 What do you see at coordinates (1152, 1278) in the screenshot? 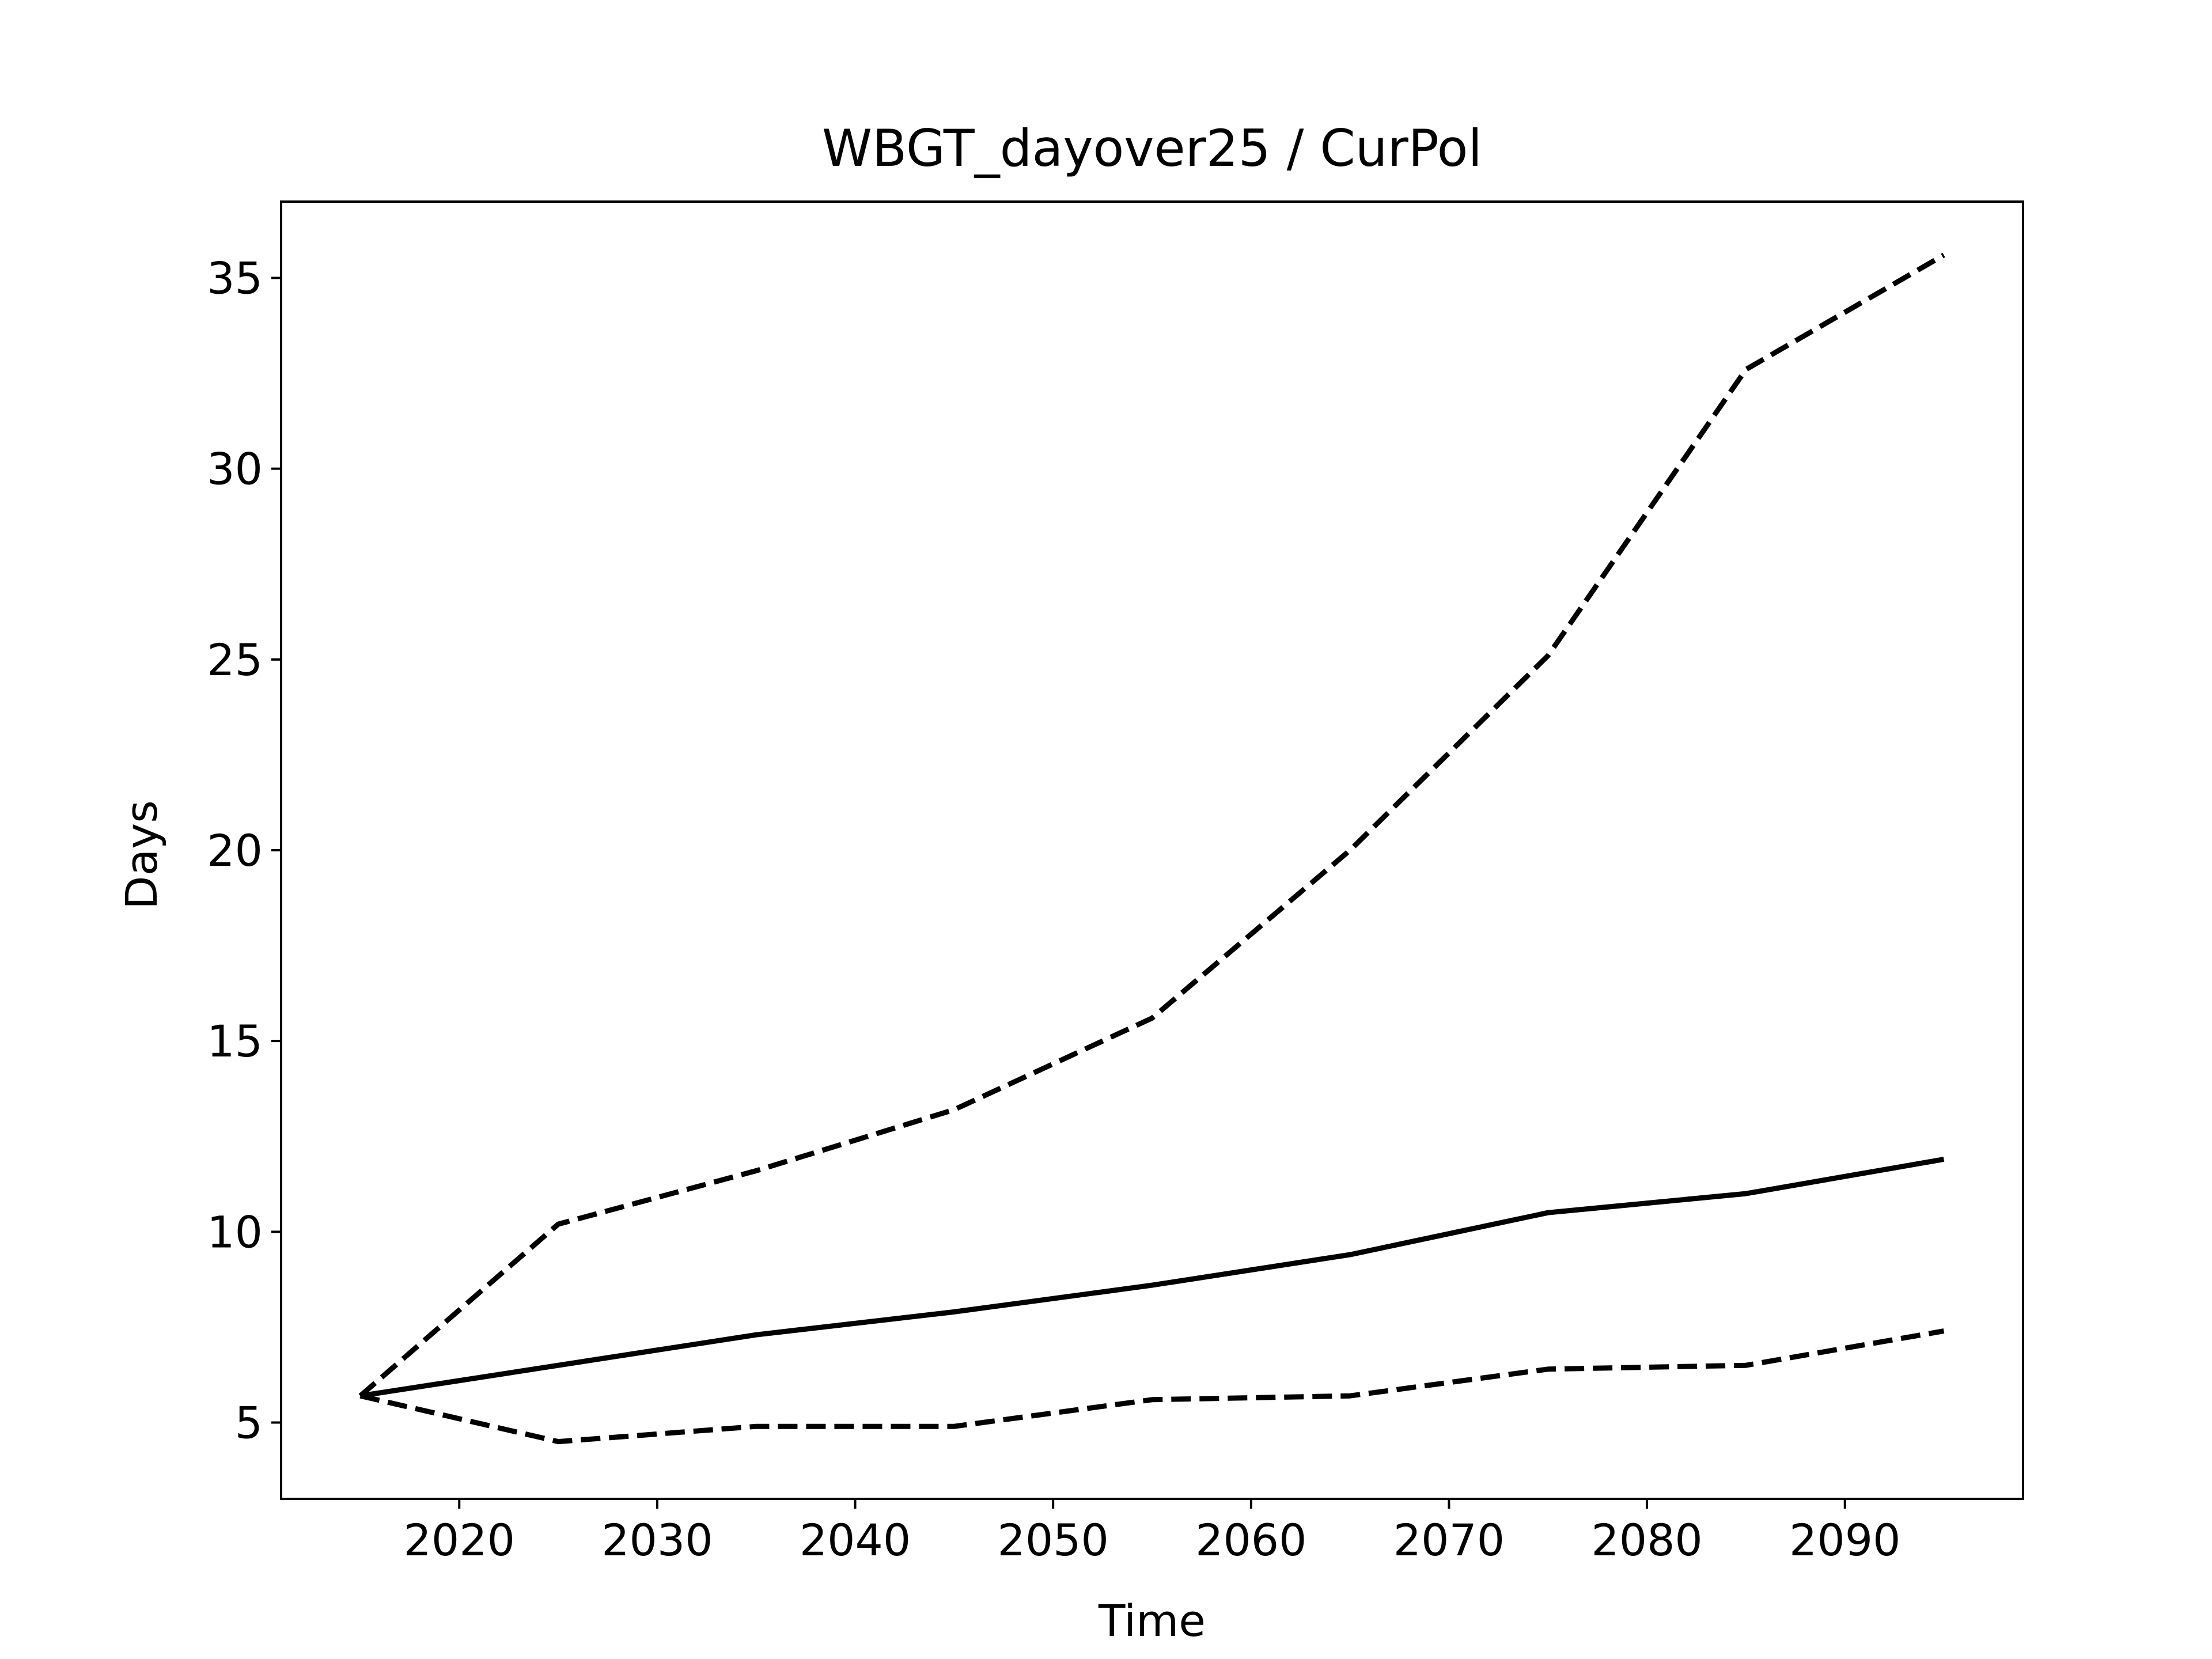
I see `series-line-2-solid` at bounding box center [1152, 1278].